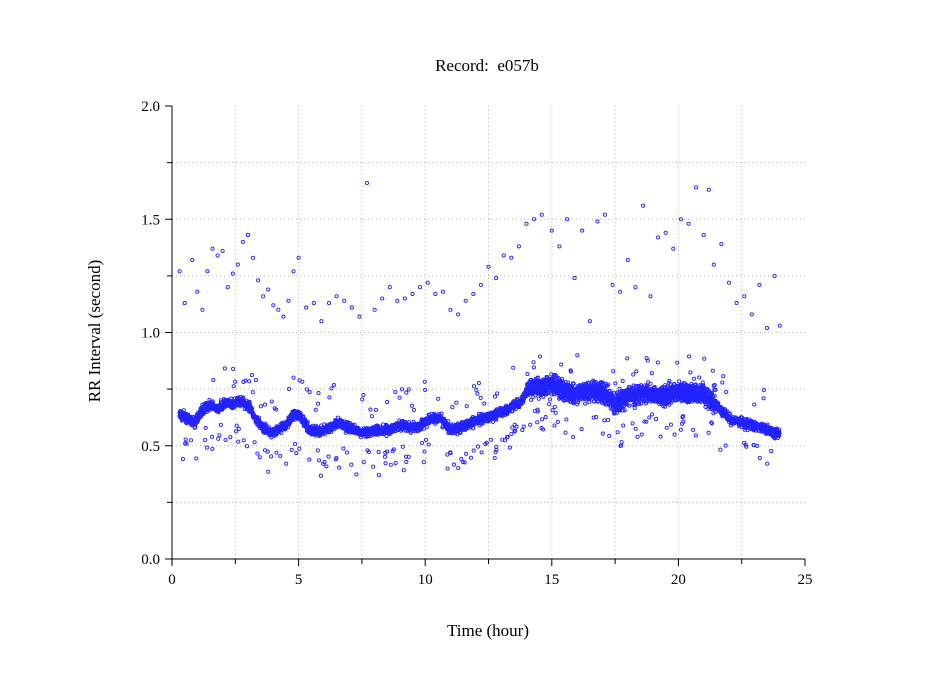 The image size is (949, 697). I want to click on y-tick-label: 0.5, so click(150, 447).